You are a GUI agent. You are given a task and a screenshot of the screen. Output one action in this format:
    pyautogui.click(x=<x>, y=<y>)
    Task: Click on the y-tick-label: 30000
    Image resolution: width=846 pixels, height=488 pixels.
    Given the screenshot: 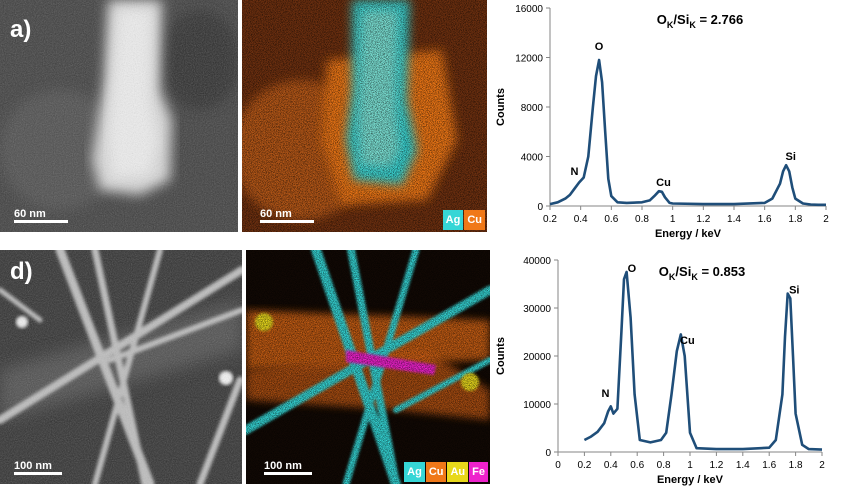 What is the action you would take?
    pyautogui.click(x=537, y=309)
    